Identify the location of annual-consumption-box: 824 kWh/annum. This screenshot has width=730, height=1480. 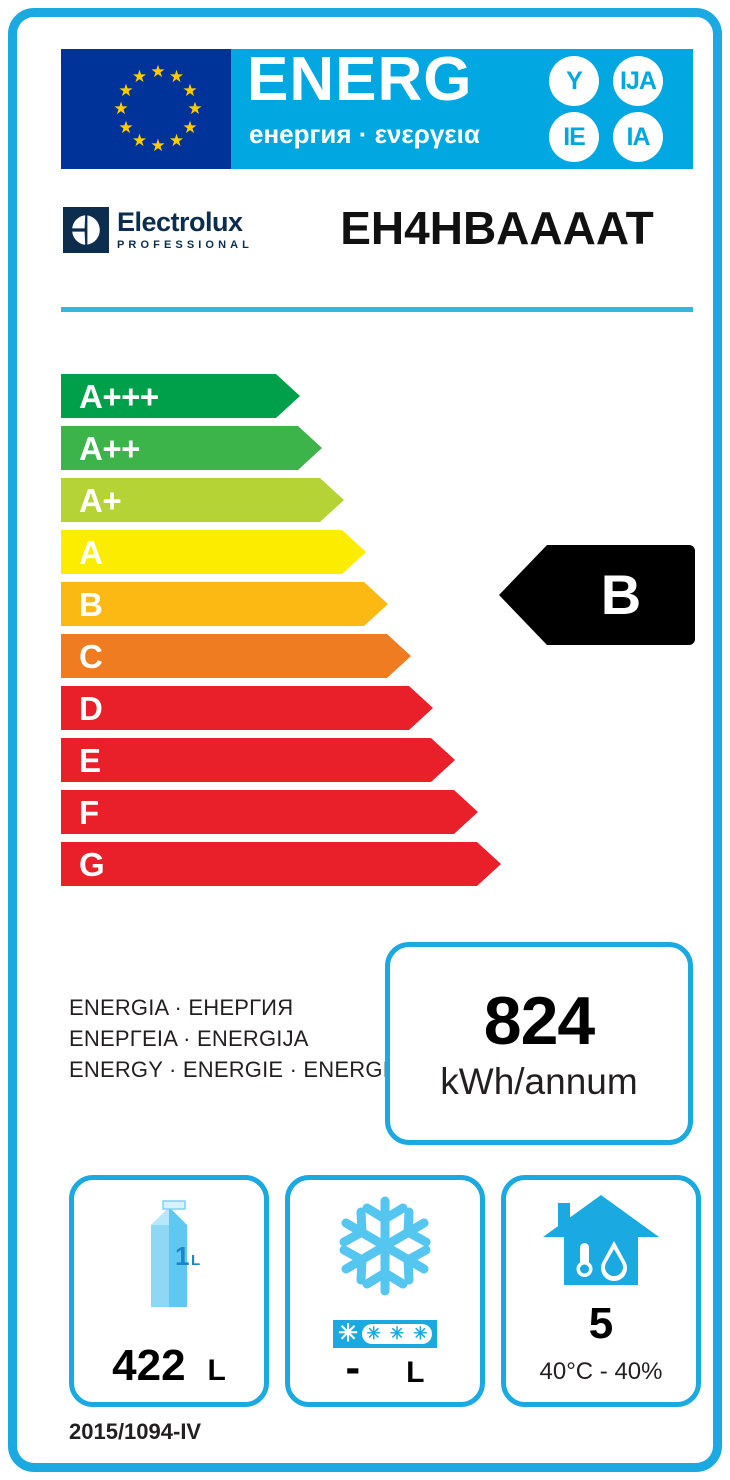
(539, 1043).